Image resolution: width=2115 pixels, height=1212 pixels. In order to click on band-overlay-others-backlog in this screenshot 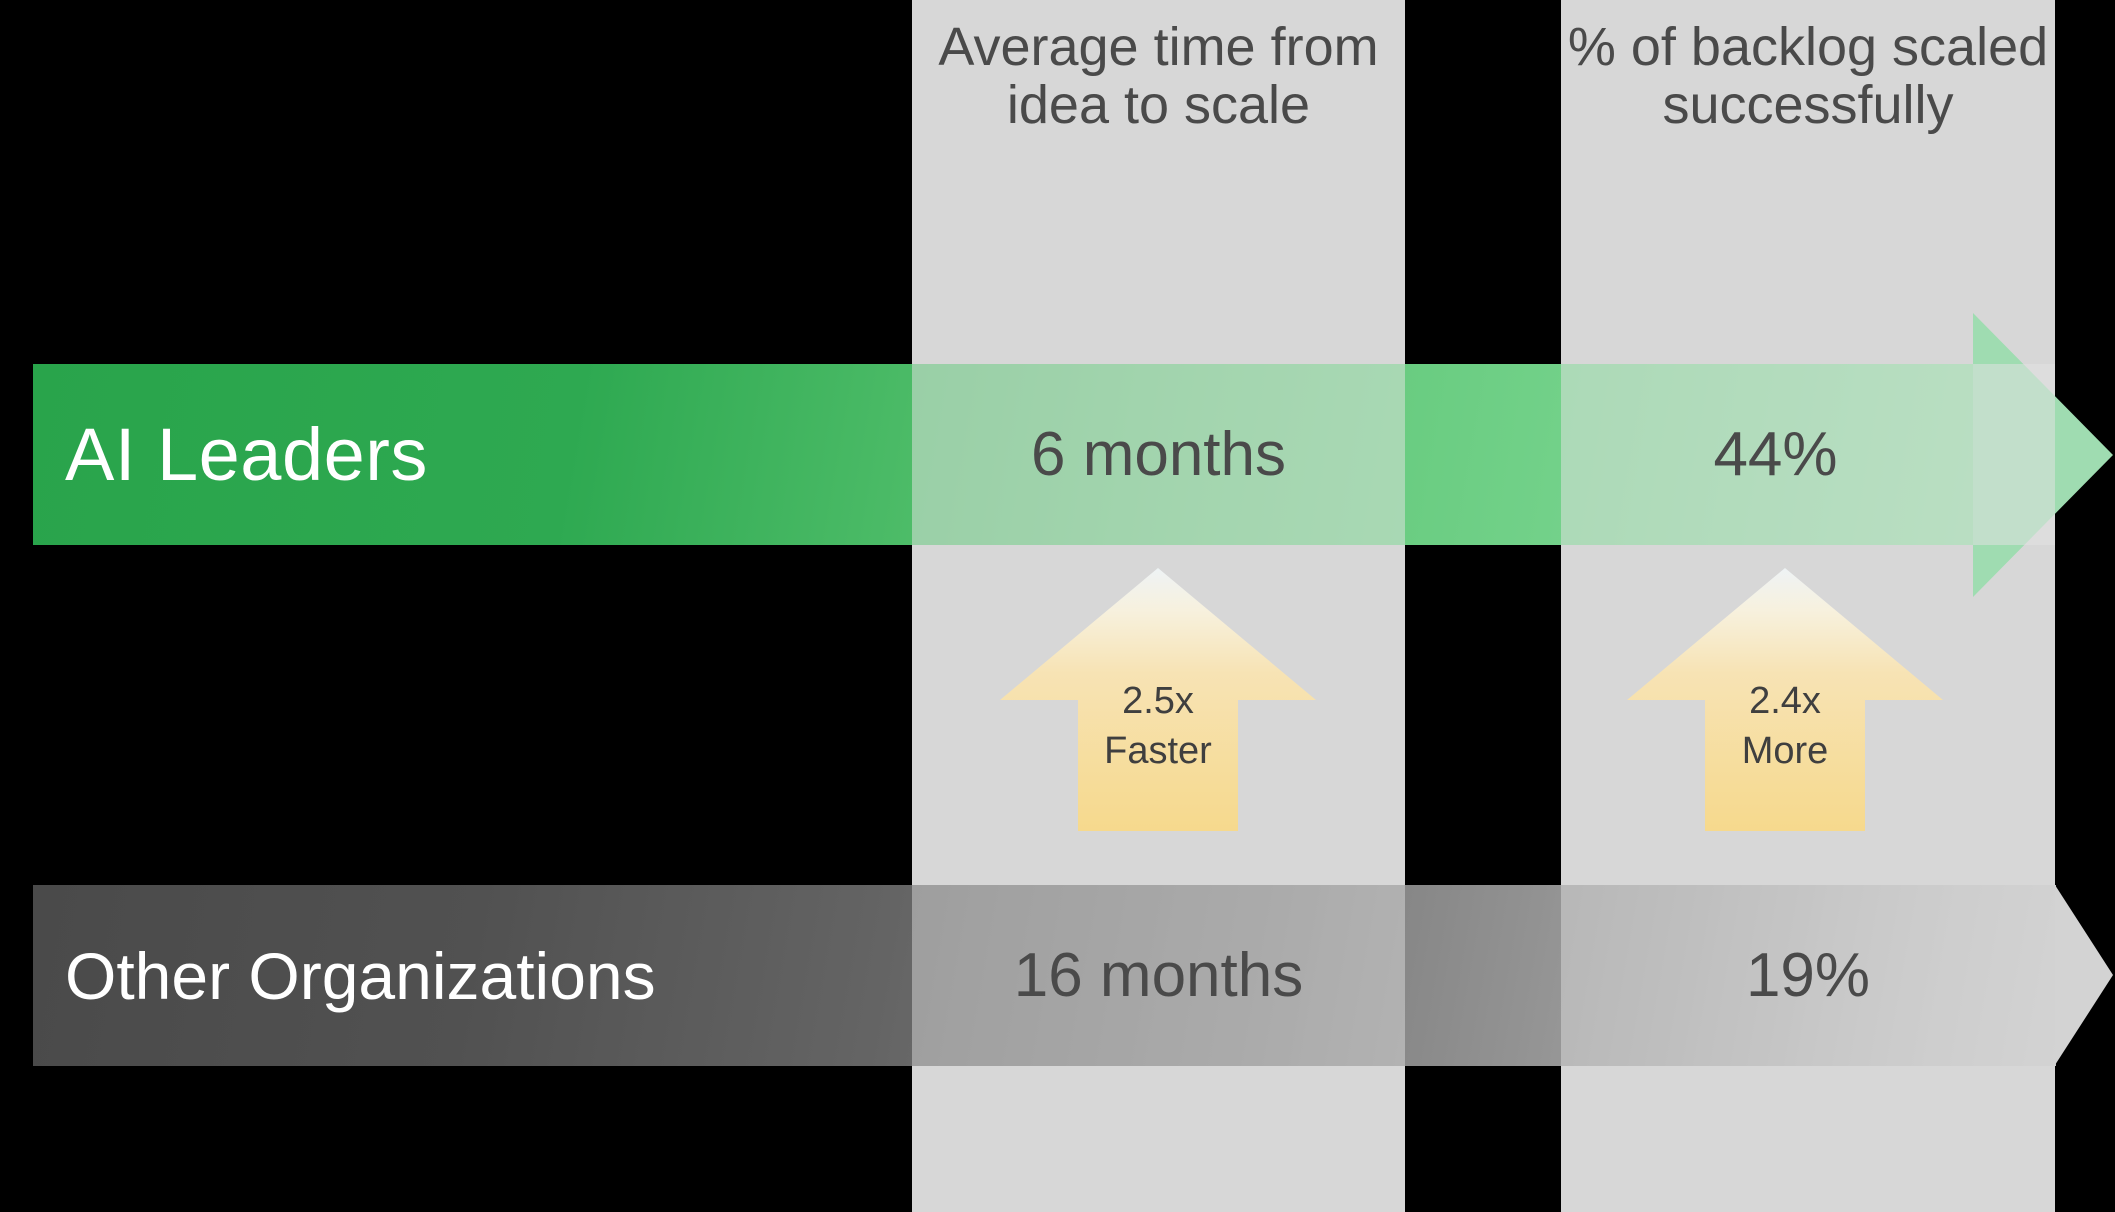, I will do `click(1808, 975)`.